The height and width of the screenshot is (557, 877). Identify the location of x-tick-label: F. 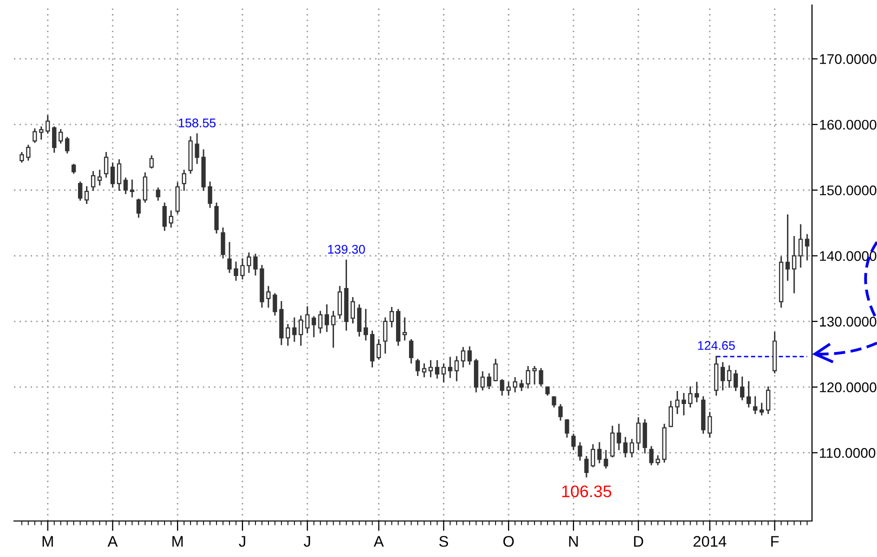
(775, 541).